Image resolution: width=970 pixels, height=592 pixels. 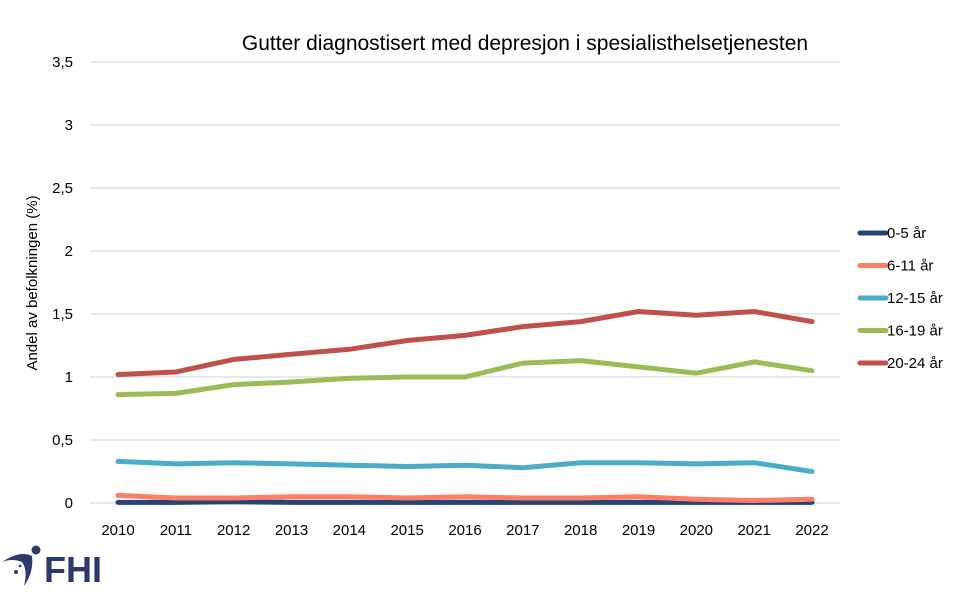 What do you see at coordinates (69, 125) in the screenshot?
I see `y-tick-label: 3` at bounding box center [69, 125].